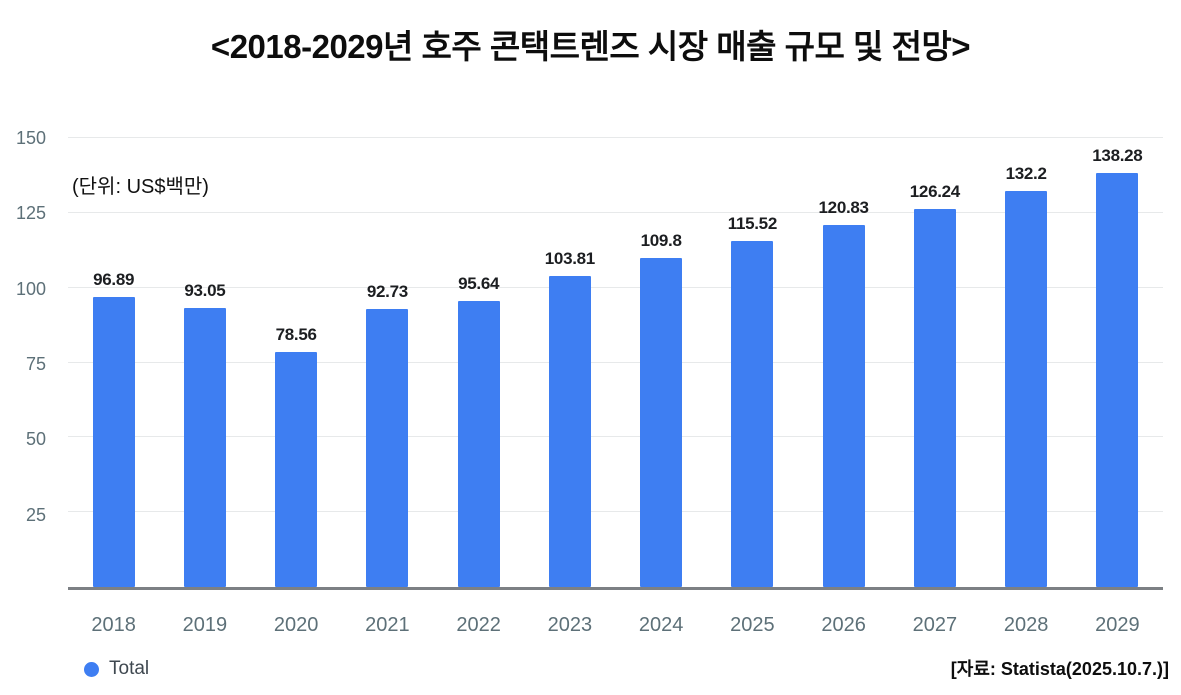 This screenshot has width=1181, height=695. Describe the element at coordinates (35, 364) in the screenshot. I see `y-tick-label: 75` at that location.